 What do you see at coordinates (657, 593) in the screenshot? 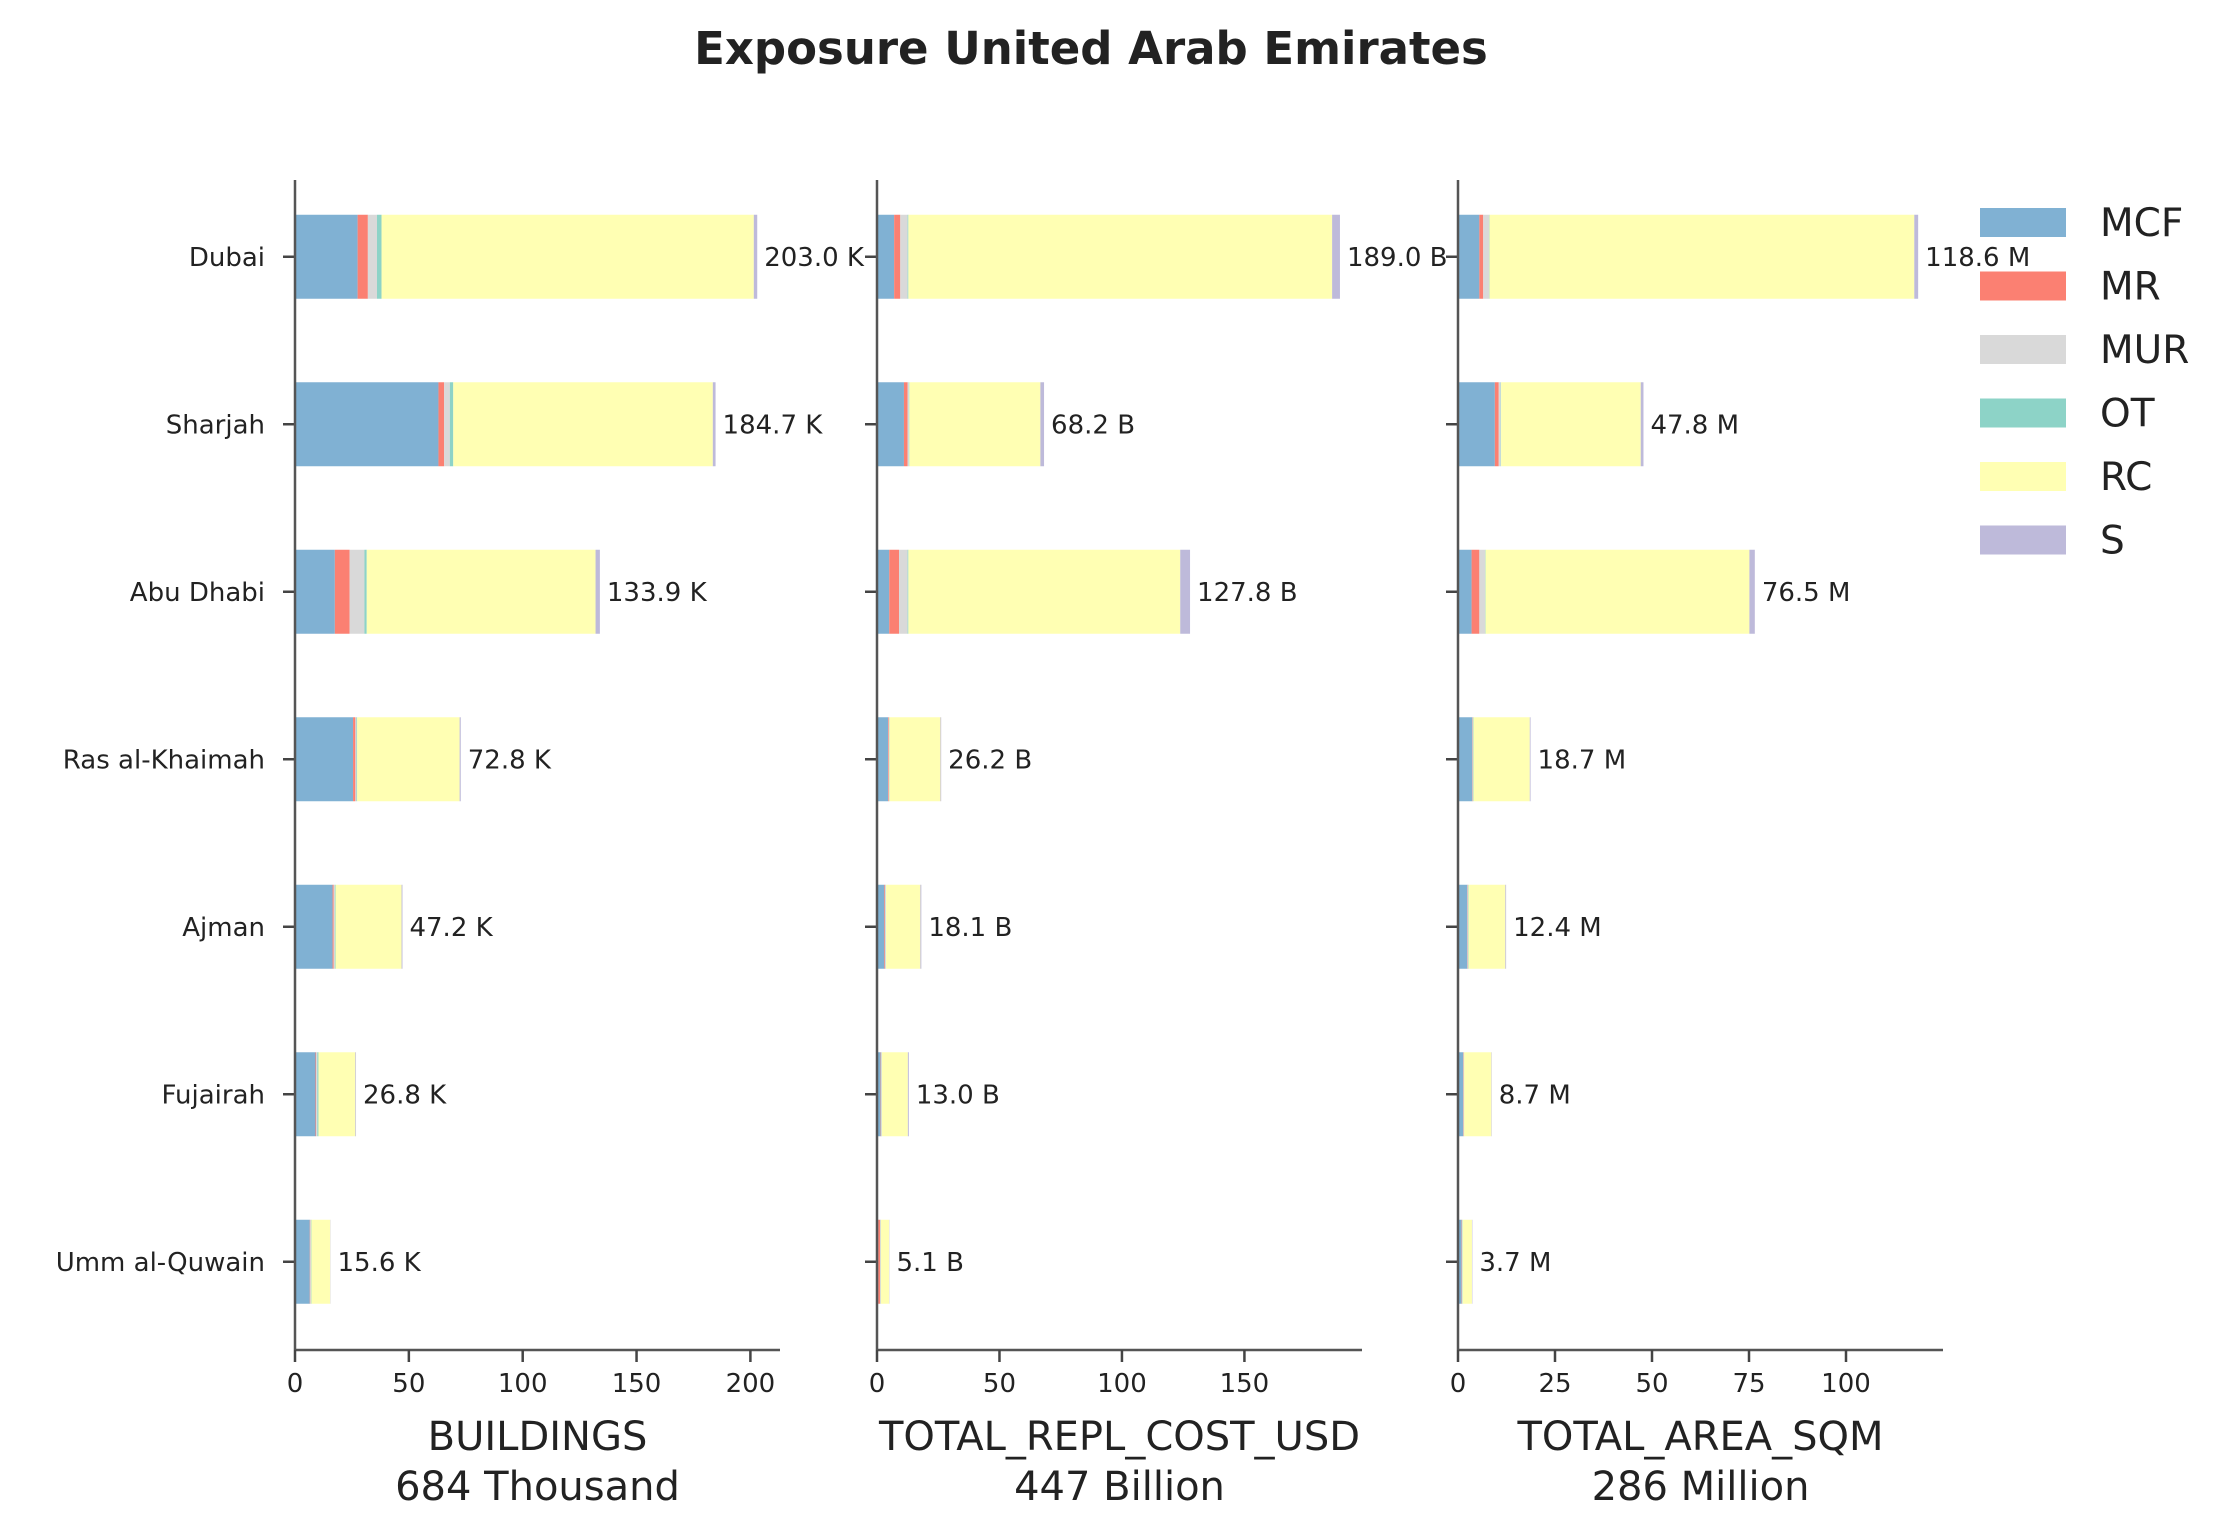
I see `data-label: 133.9 K` at bounding box center [657, 593].